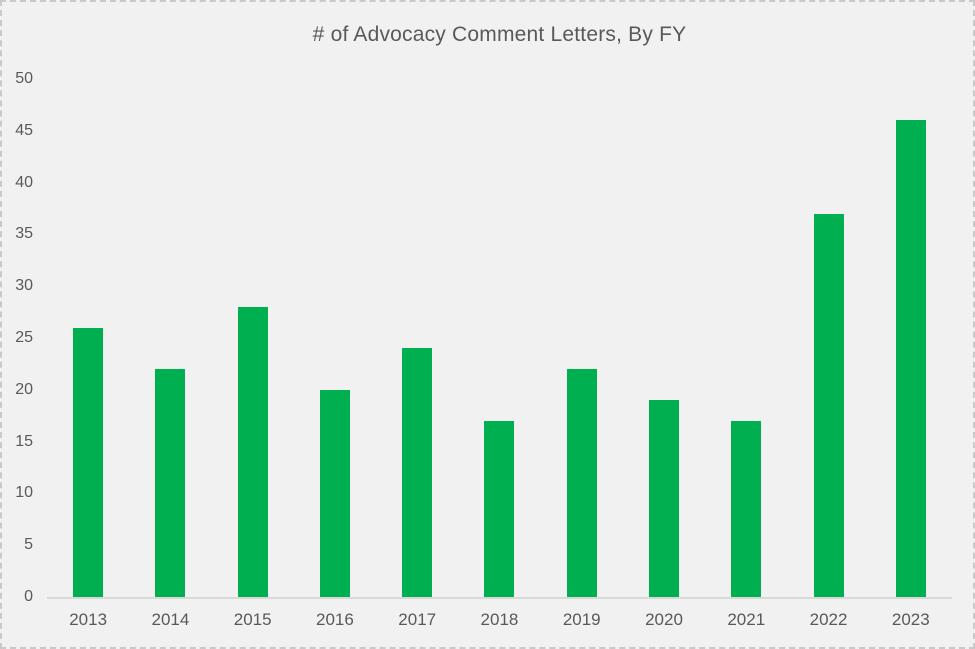 This screenshot has width=975, height=649. Describe the element at coordinates (828, 619) in the screenshot. I see `x-axis-category-label: 2022` at that location.